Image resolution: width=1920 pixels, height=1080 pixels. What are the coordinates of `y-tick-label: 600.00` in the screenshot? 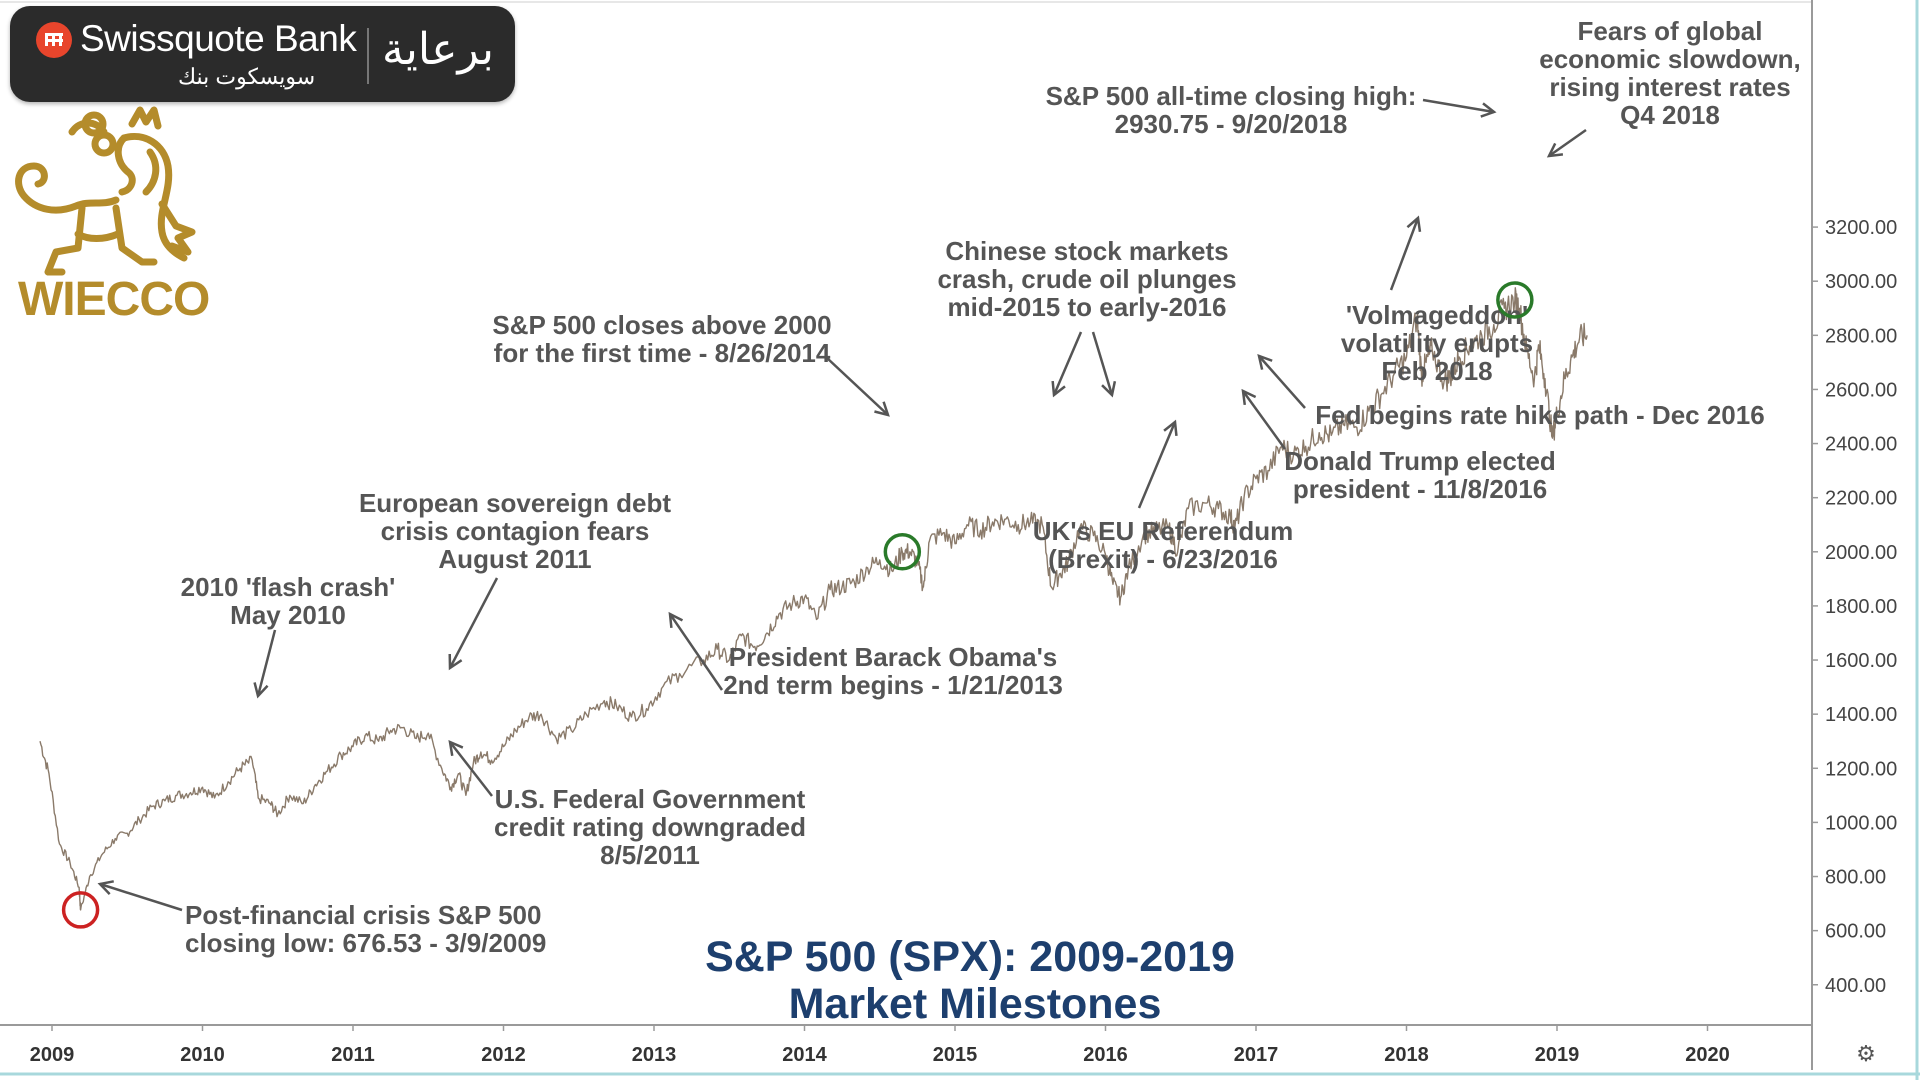 It's located at (1855, 932).